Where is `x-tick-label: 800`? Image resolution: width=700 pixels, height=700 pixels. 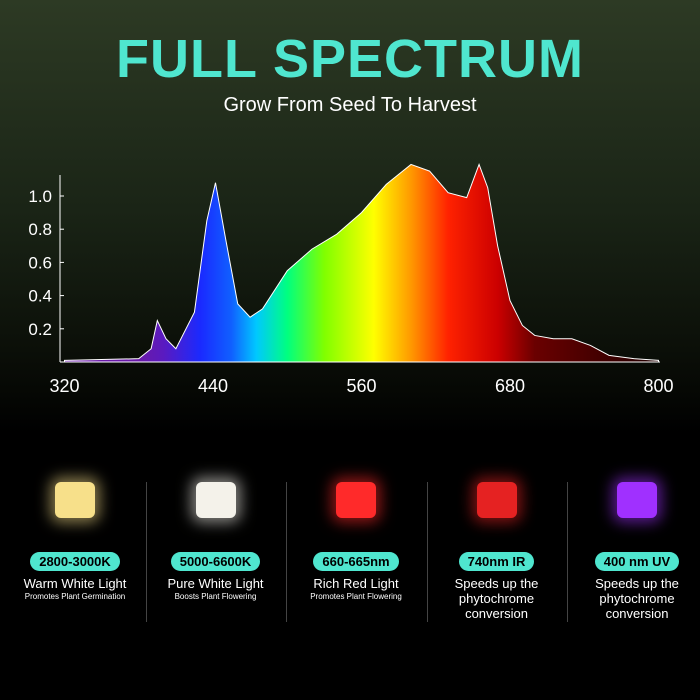
x-tick-label: 800 is located at coordinates (658, 386).